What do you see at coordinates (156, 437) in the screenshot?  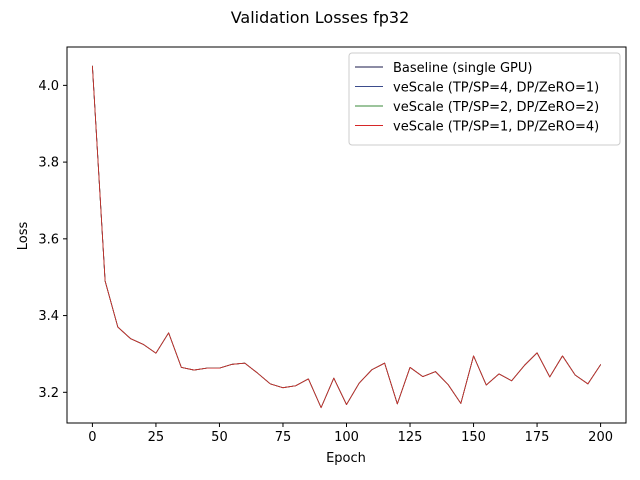 I see `x-tick-label: 25` at bounding box center [156, 437].